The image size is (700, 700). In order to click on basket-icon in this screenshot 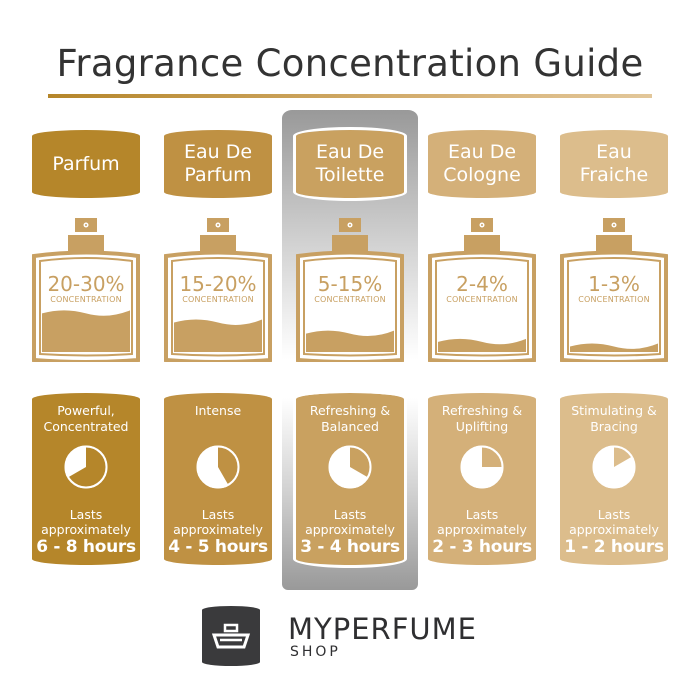, I will do `click(231, 636)`.